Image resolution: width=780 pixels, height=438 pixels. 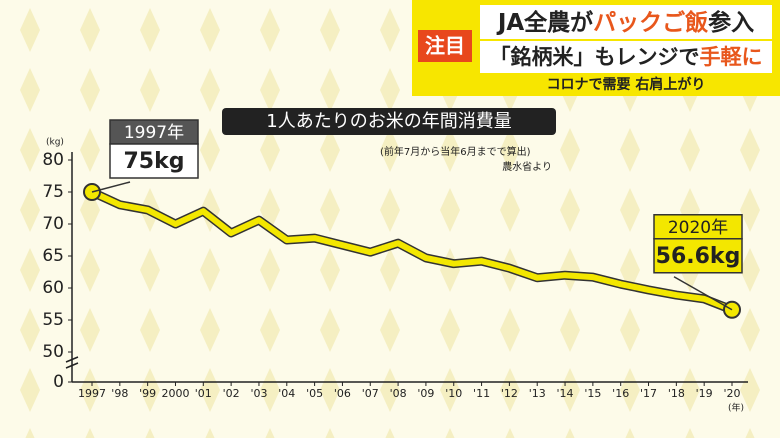 I want to click on value-label: 56.6kg, so click(x=698, y=256).